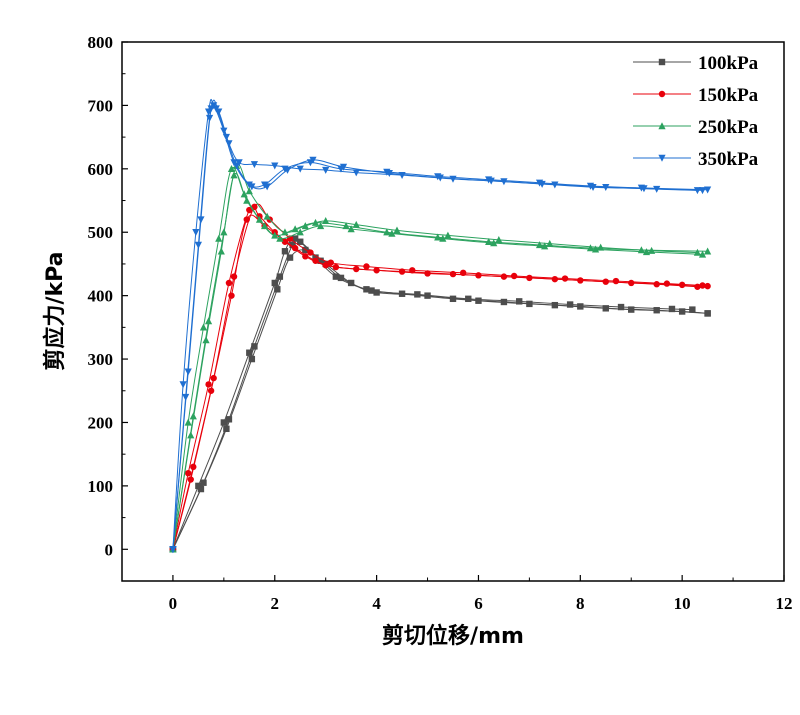 The height and width of the screenshot is (715, 800). Describe the element at coordinates (101, 296) in the screenshot. I see `y-tick-label: 400` at that location.